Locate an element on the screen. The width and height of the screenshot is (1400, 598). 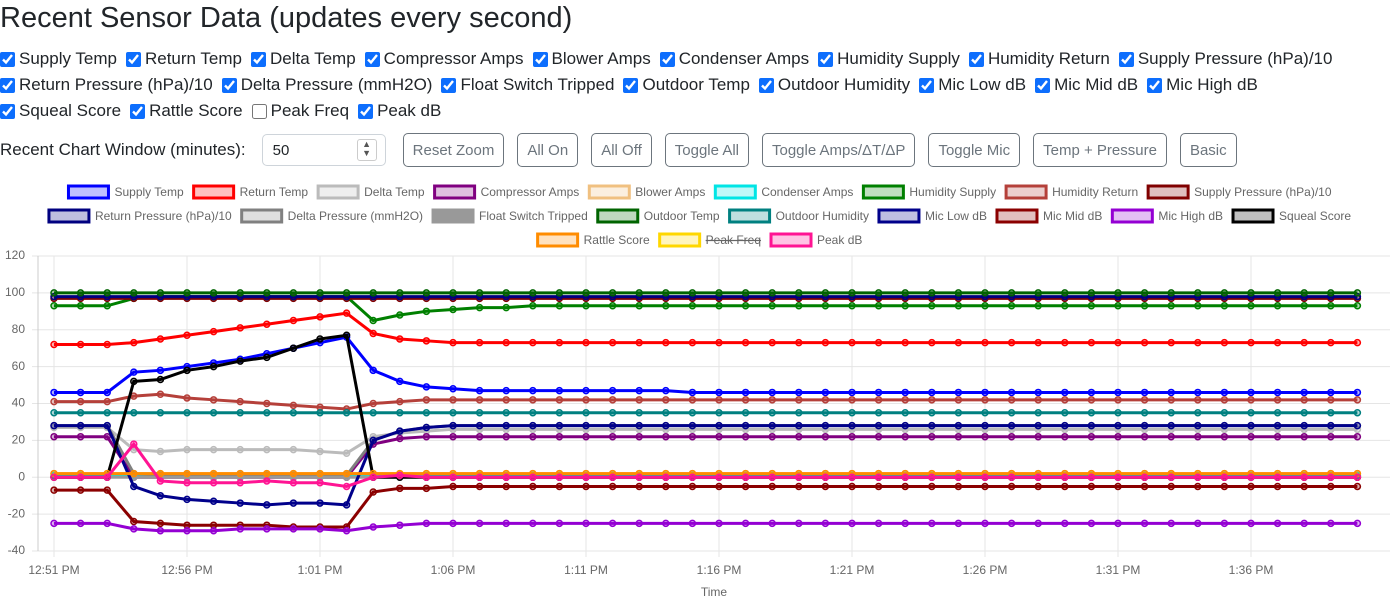
legend-item: Float Switch Tripped is located at coordinates (509, 216).